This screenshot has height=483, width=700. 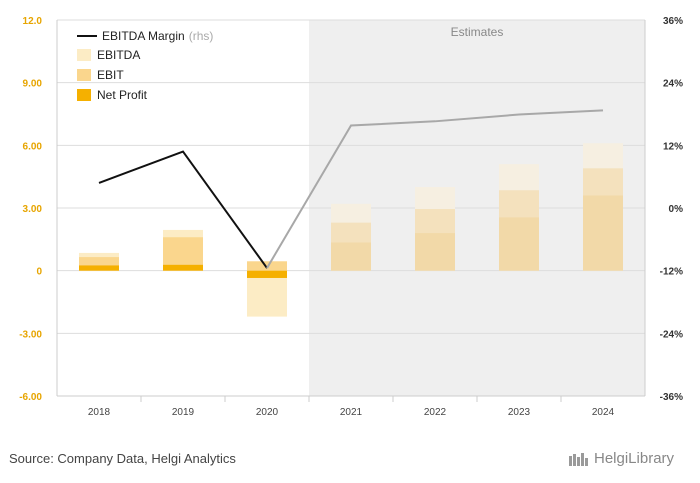 I want to click on y-right-tick-label: 0%, so click(x=676, y=209).